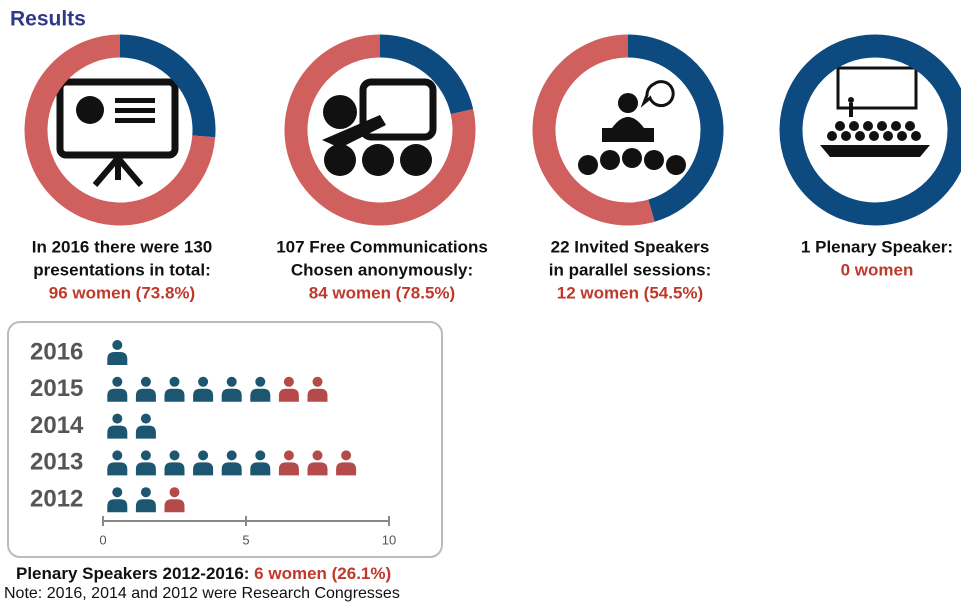  I want to click on caption-highlight: 96 women (73.8%), so click(122, 292).